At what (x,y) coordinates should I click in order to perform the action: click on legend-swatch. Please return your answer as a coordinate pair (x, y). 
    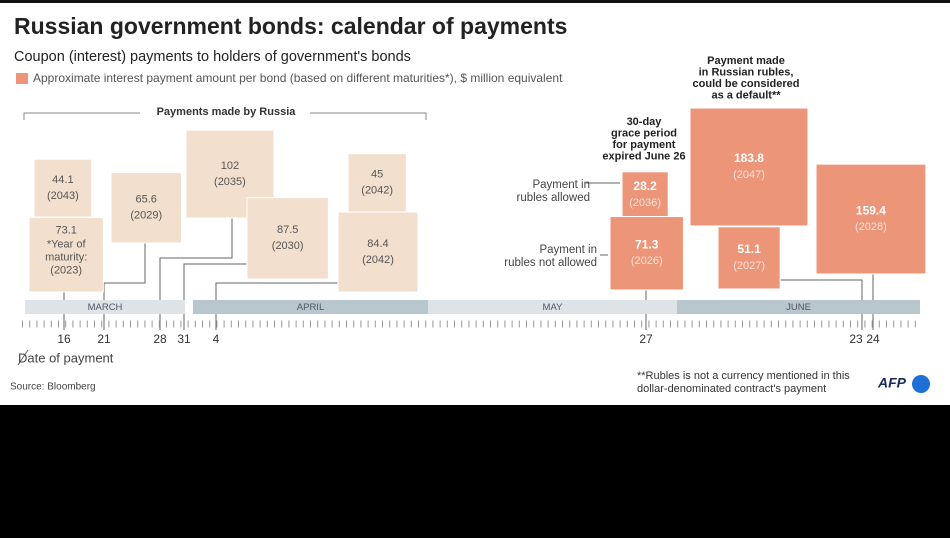
    Looking at the image, I should click on (22, 78).